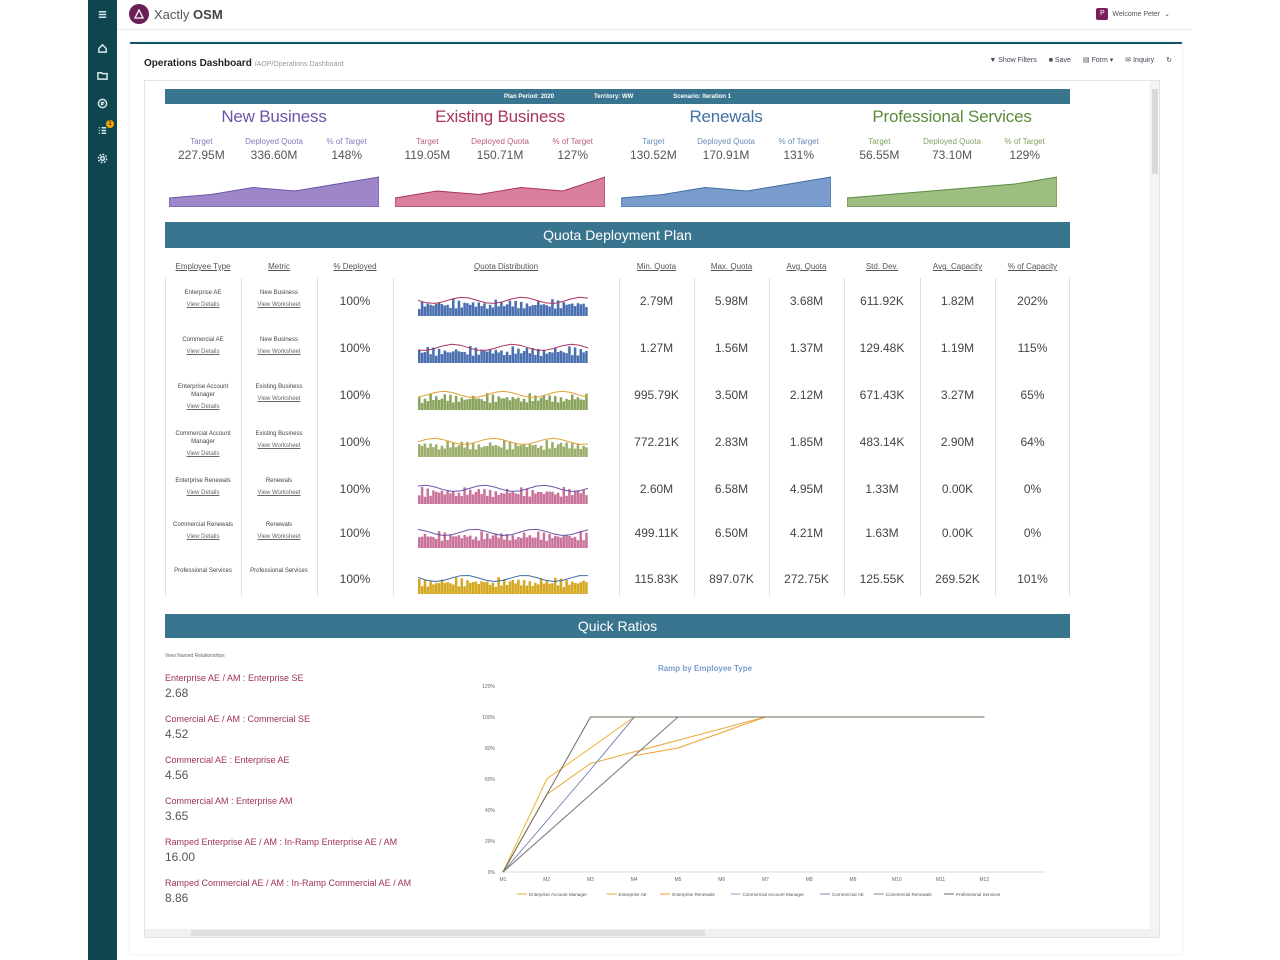 The width and height of the screenshot is (1280, 960). I want to click on kpi-metric-label: % of Target, so click(572, 141).